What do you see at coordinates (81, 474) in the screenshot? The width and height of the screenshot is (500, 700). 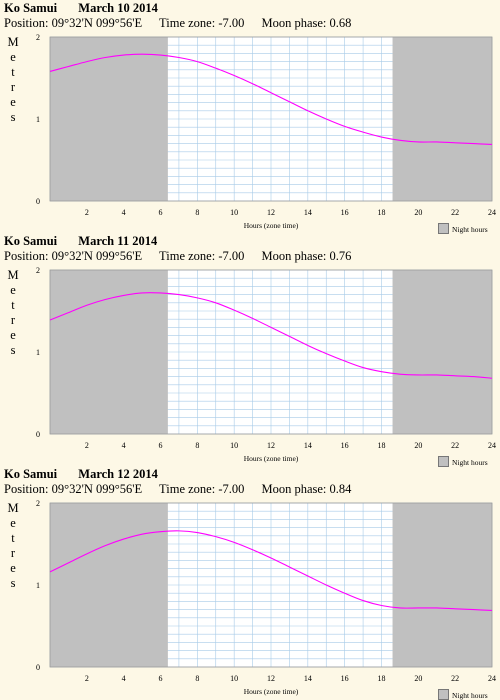 I see `chart-title: Ko Samui March 12 2014` at bounding box center [81, 474].